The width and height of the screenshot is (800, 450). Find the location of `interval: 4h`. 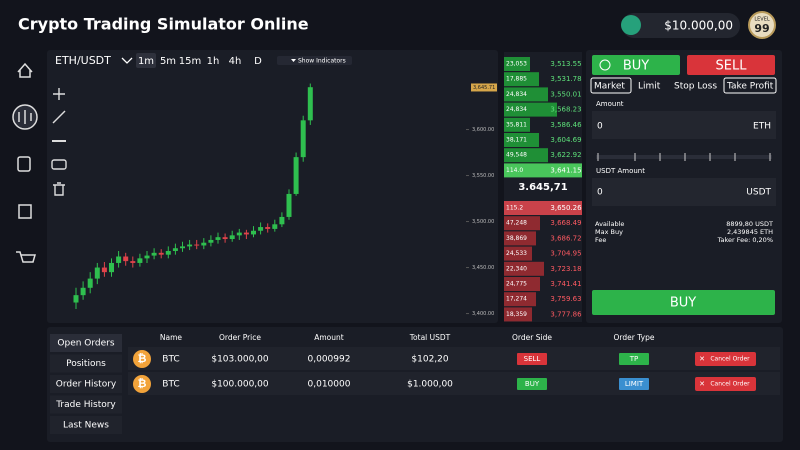

interval: 4h is located at coordinates (235, 61).